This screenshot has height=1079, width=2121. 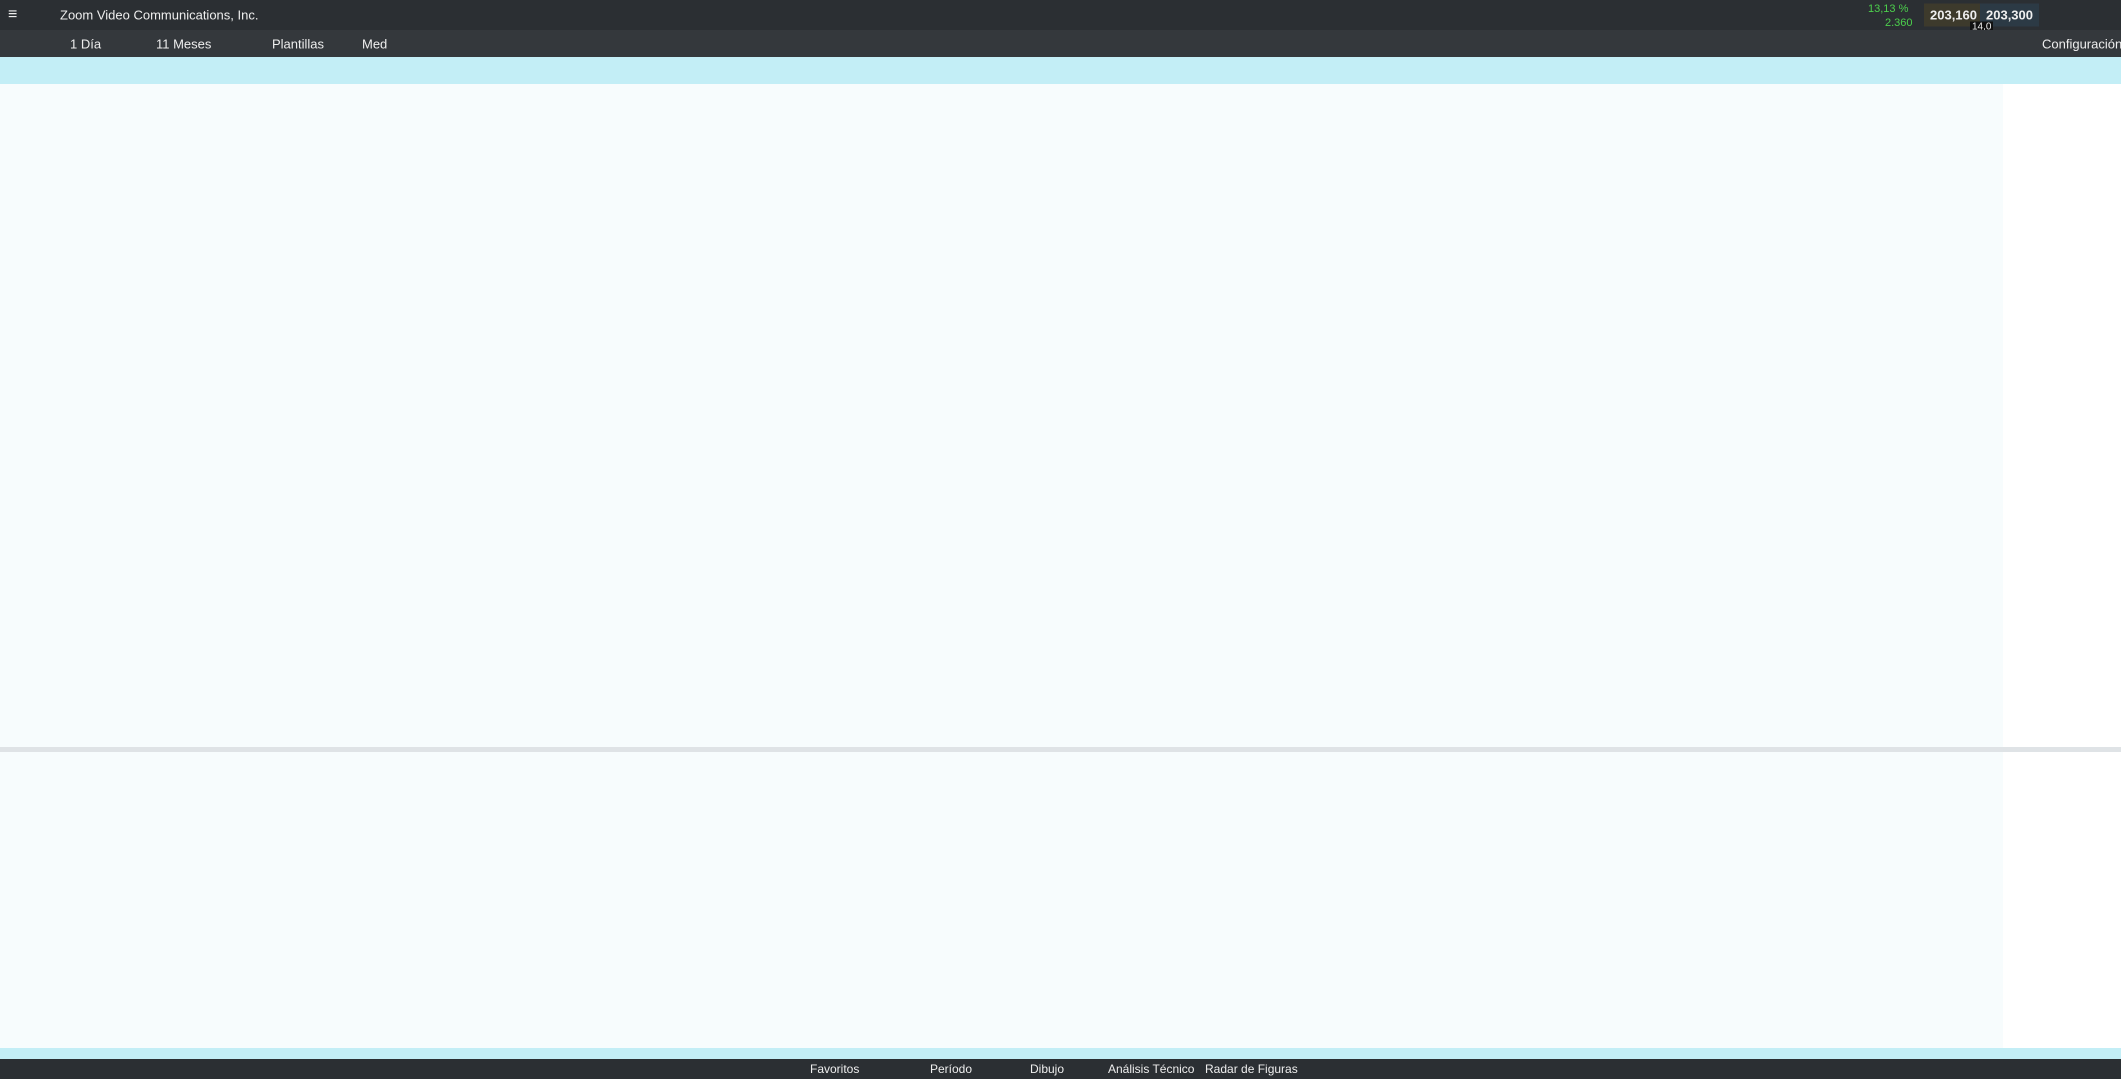 What do you see at coordinates (1888, 9) in the screenshot?
I see `change-pct: 13,13 %` at bounding box center [1888, 9].